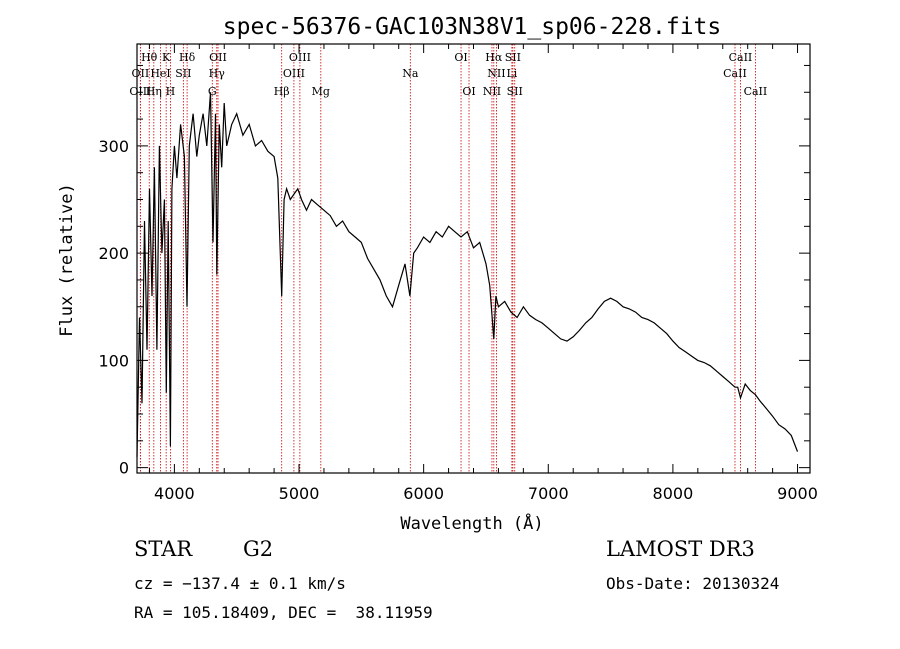 The image size is (900, 649). Describe the element at coordinates (680, 549) in the screenshot. I see `survey-name: LAMOST DR3` at that location.